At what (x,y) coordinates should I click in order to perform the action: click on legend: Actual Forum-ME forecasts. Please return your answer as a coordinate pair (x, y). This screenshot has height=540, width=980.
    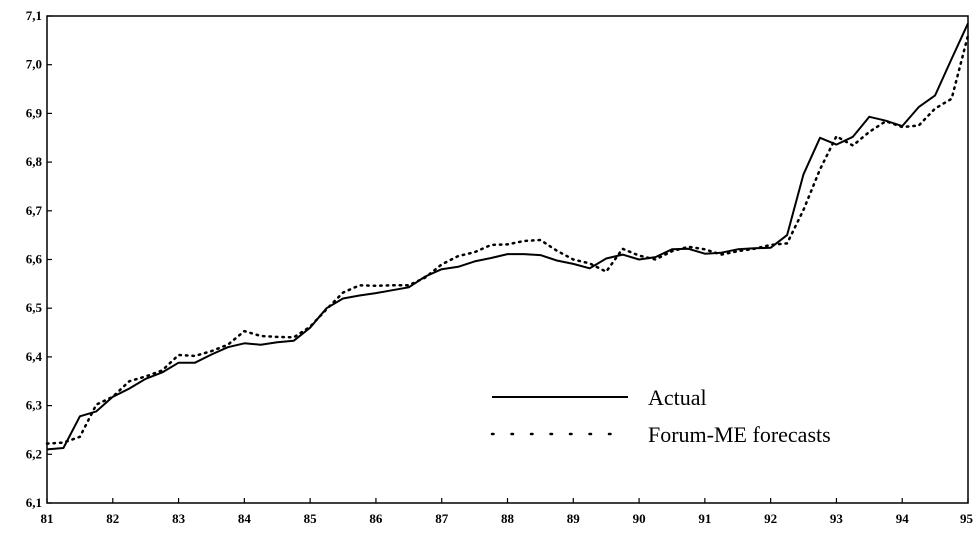
    Looking at the image, I should click on (660, 416).